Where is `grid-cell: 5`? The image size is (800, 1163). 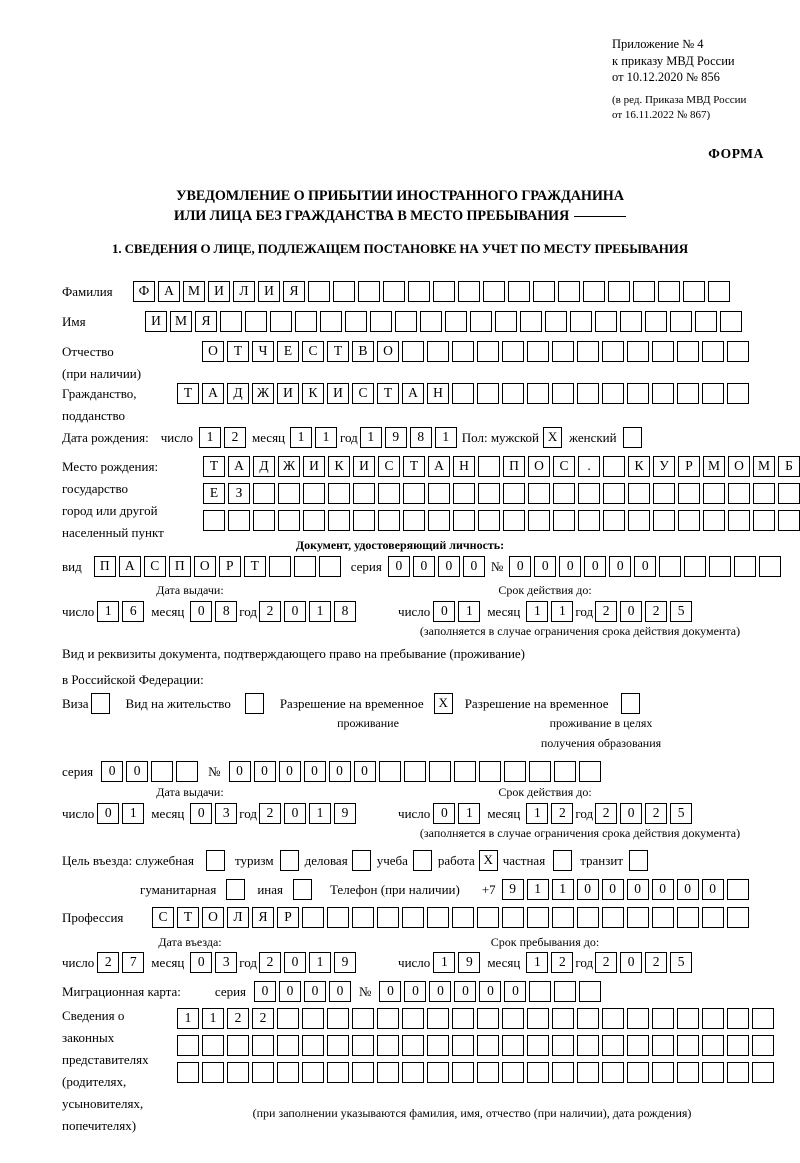
grid-cell: 5 is located at coordinates (681, 611).